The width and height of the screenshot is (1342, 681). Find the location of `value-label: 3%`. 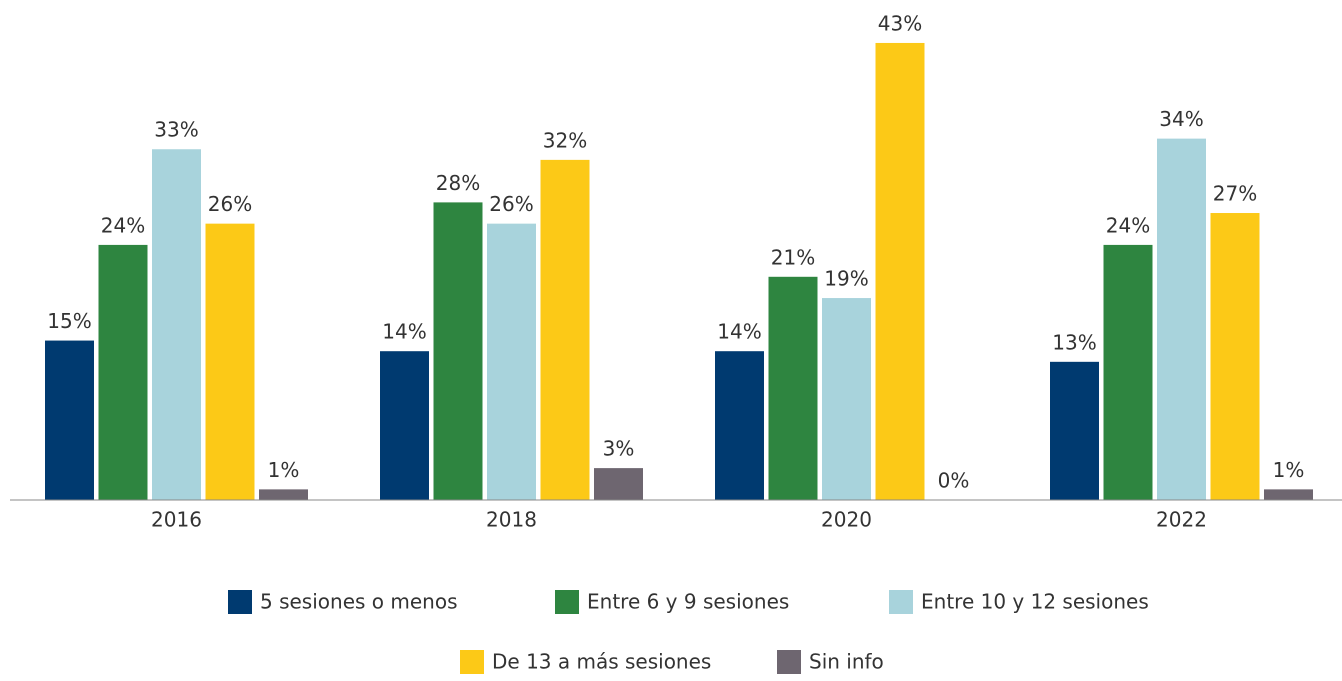

value-label: 3% is located at coordinates (619, 449).